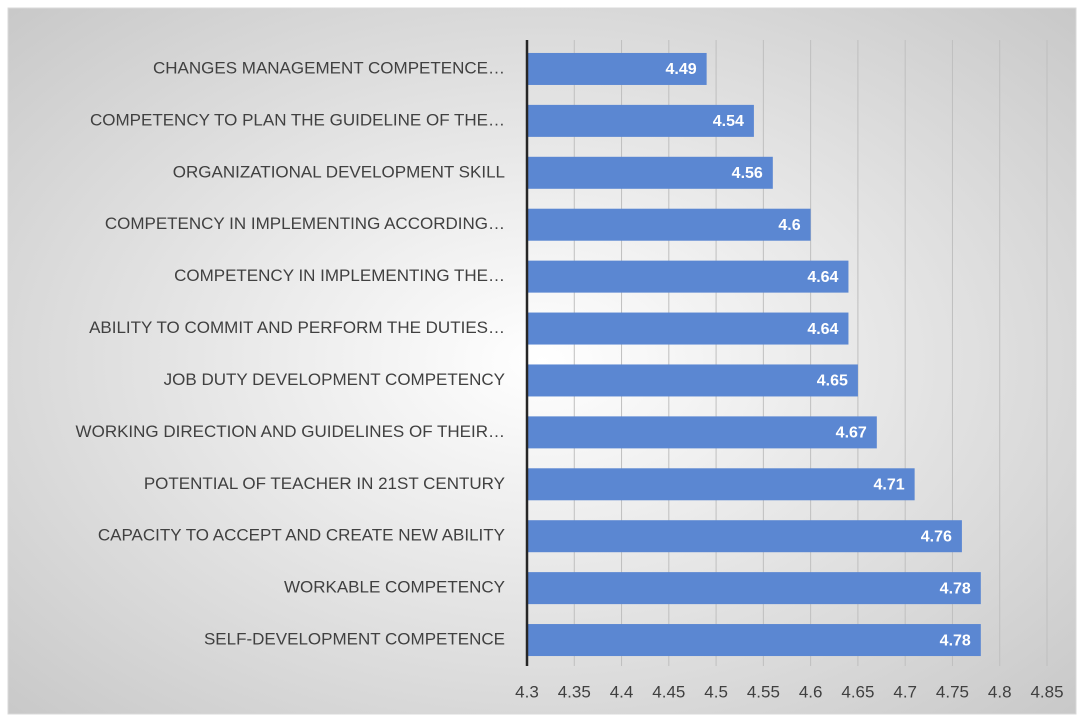 Image resolution: width=1084 pixels, height=722 pixels. I want to click on data-label: 4.54, so click(728, 121).